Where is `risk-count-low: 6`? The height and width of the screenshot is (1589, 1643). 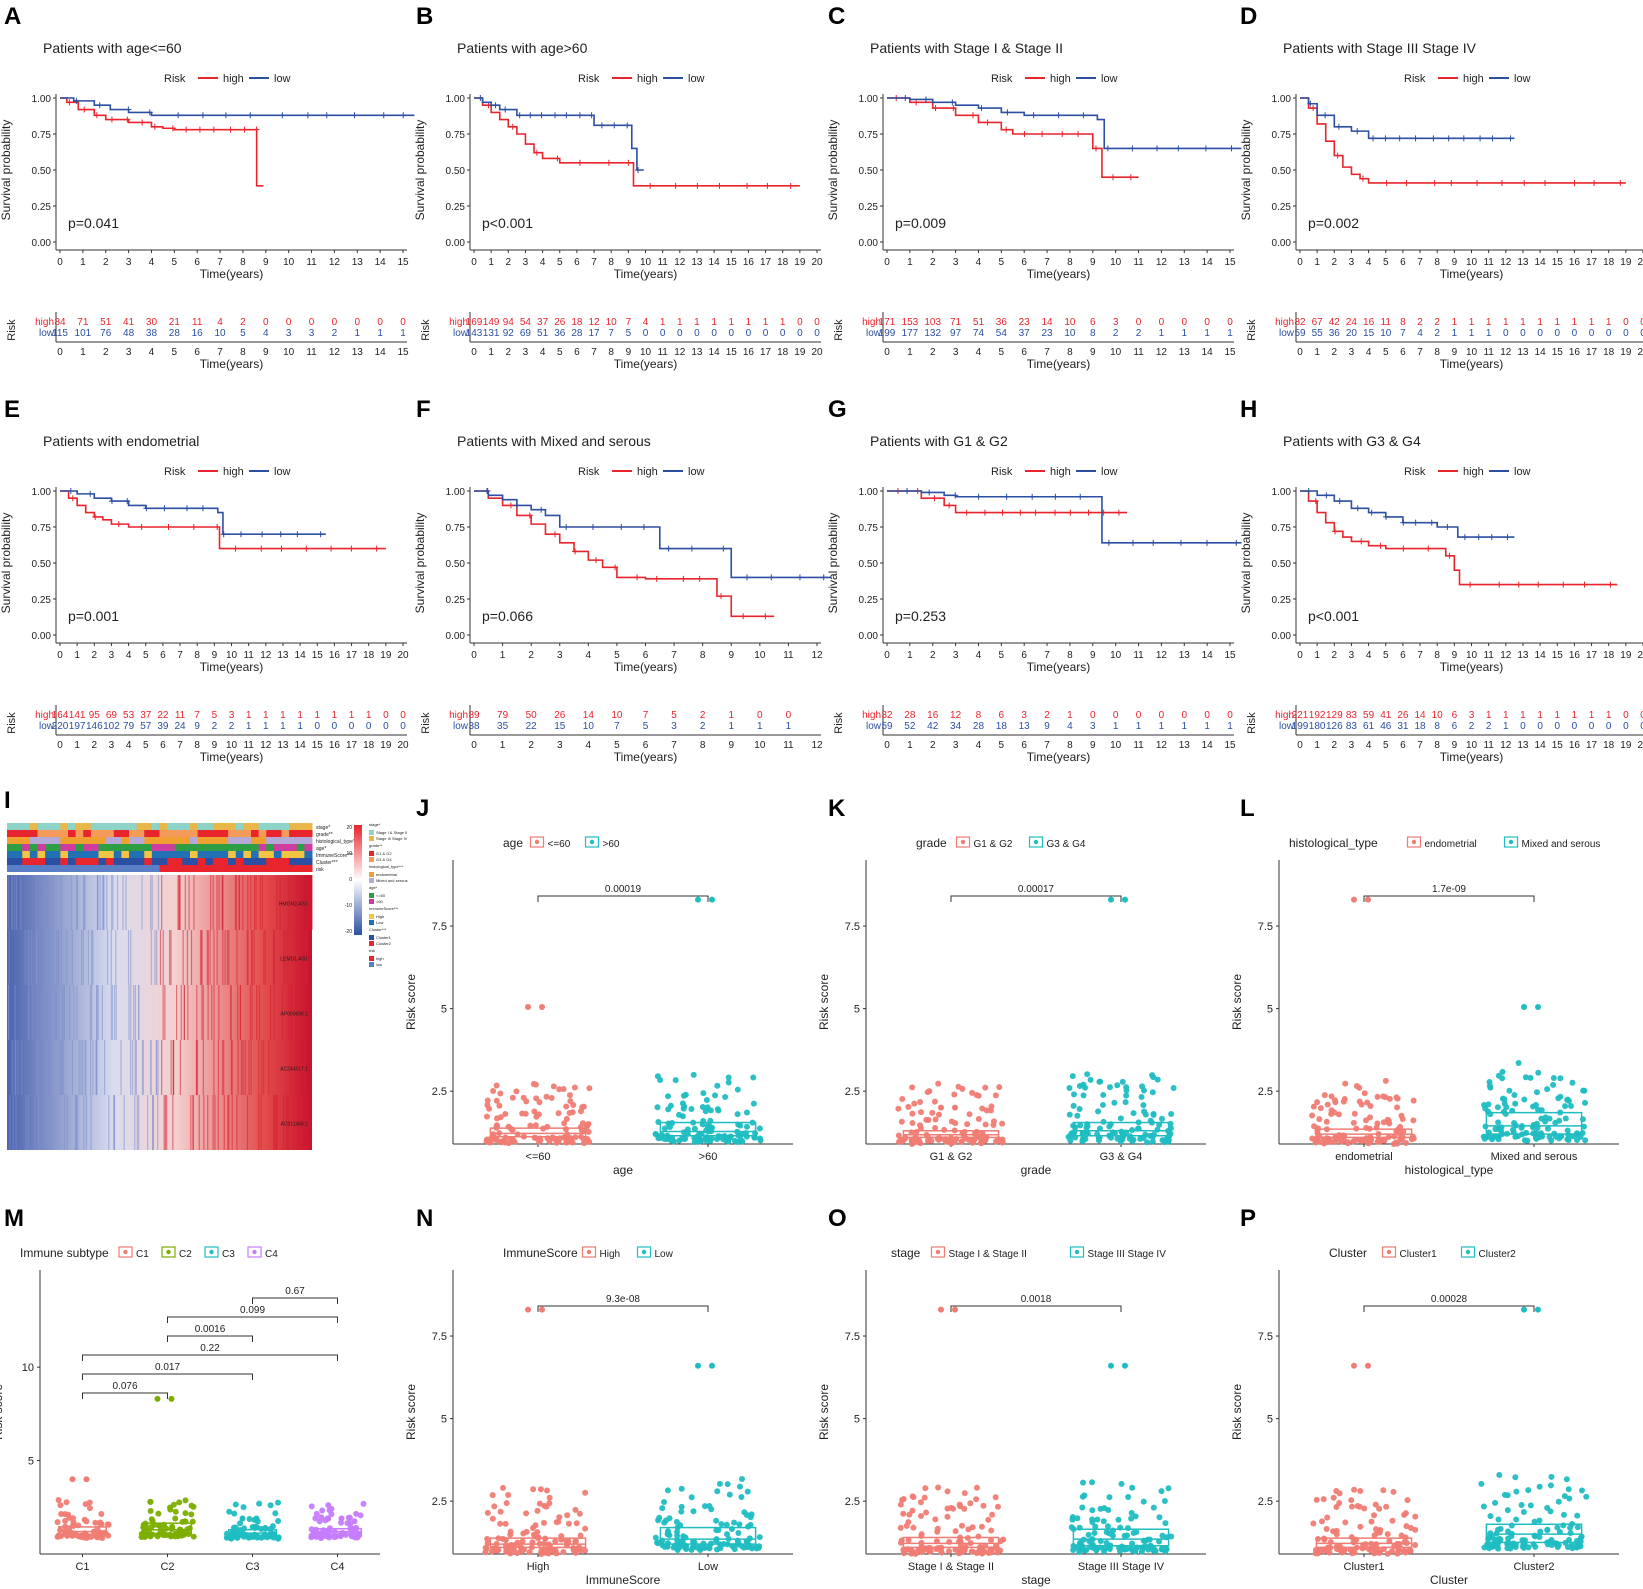
risk-count-low: 6 is located at coordinates (1455, 726).